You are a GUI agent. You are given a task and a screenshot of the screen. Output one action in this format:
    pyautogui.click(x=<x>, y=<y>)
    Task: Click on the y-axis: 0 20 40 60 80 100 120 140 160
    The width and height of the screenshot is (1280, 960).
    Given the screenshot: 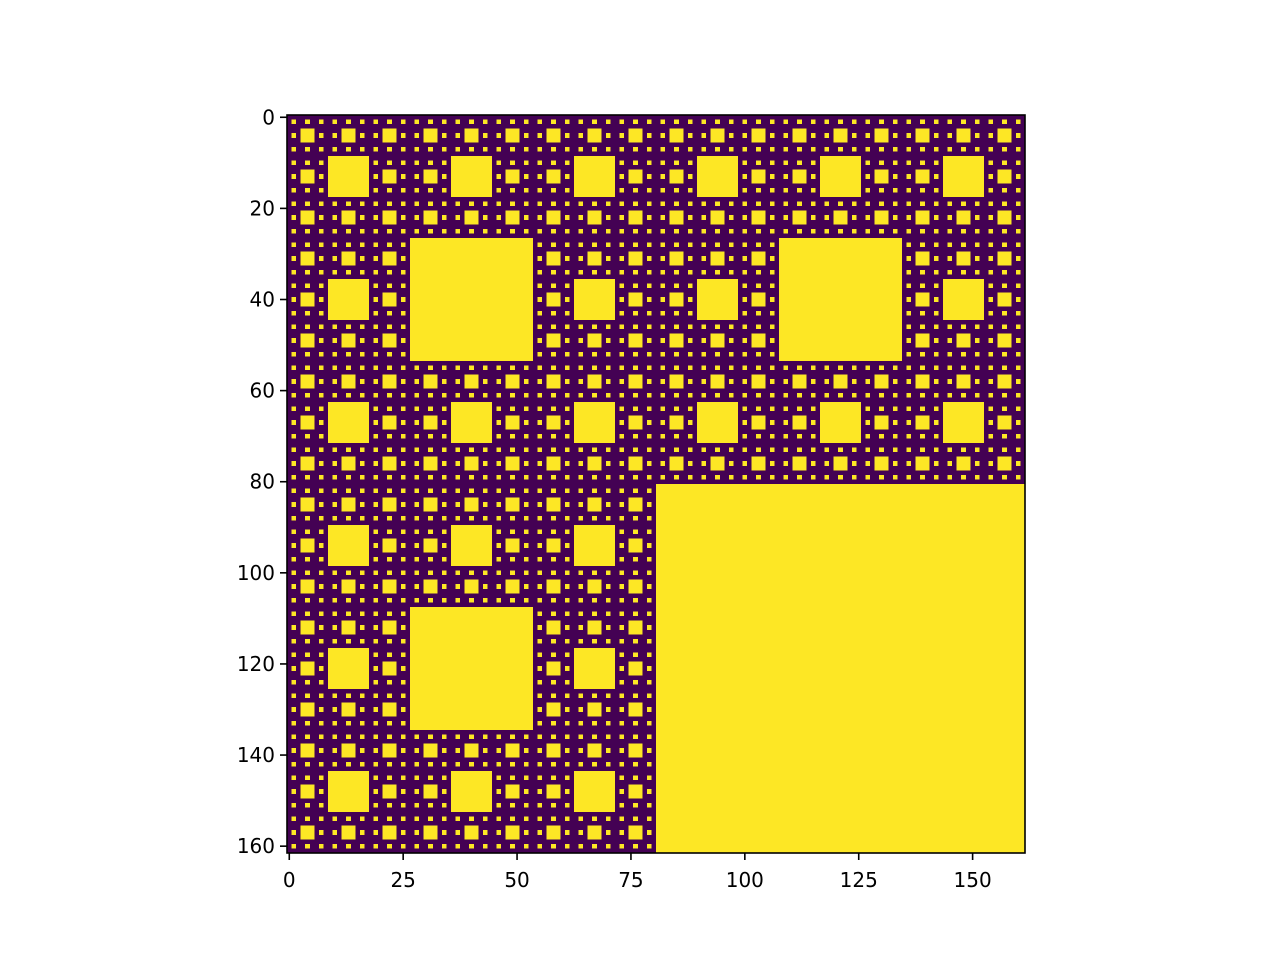 What is the action you would take?
    pyautogui.click(x=262, y=481)
    